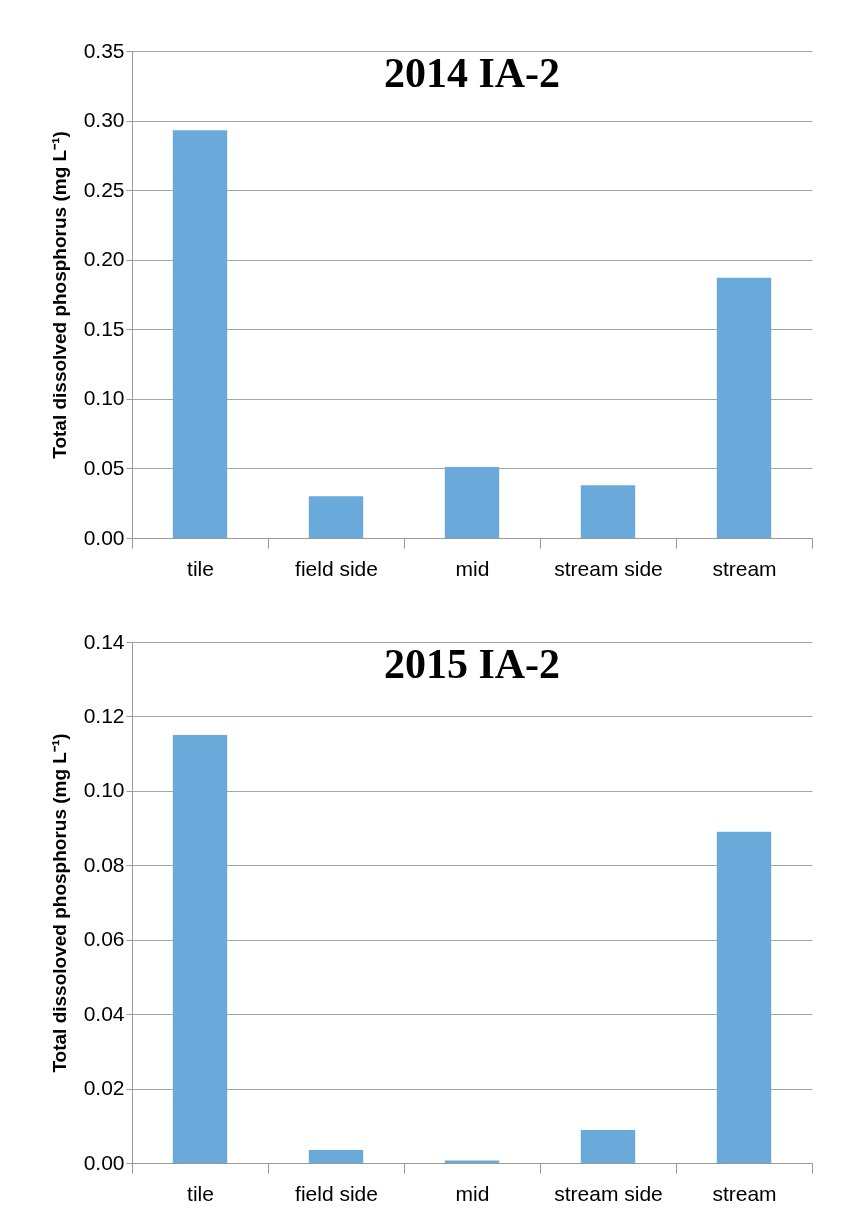 The height and width of the screenshot is (1216, 867). I want to click on y-tick-label: 0.15, so click(104, 328).